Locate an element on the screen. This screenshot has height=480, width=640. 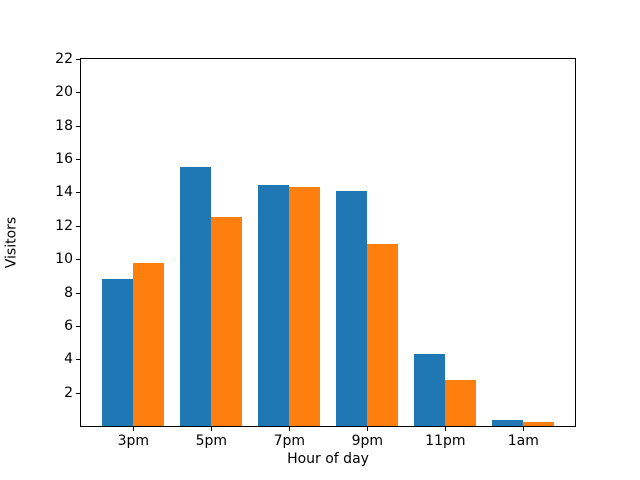
x-tick-label-5pm: 5pm is located at coordinates (211, 441).